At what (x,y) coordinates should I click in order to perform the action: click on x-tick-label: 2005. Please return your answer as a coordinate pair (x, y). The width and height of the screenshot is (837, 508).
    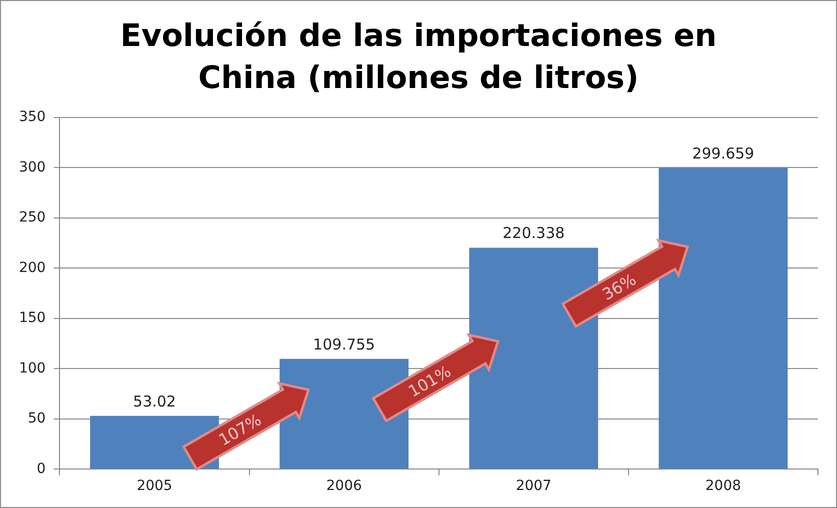
    Looking at the image, I should click on (154, 486).